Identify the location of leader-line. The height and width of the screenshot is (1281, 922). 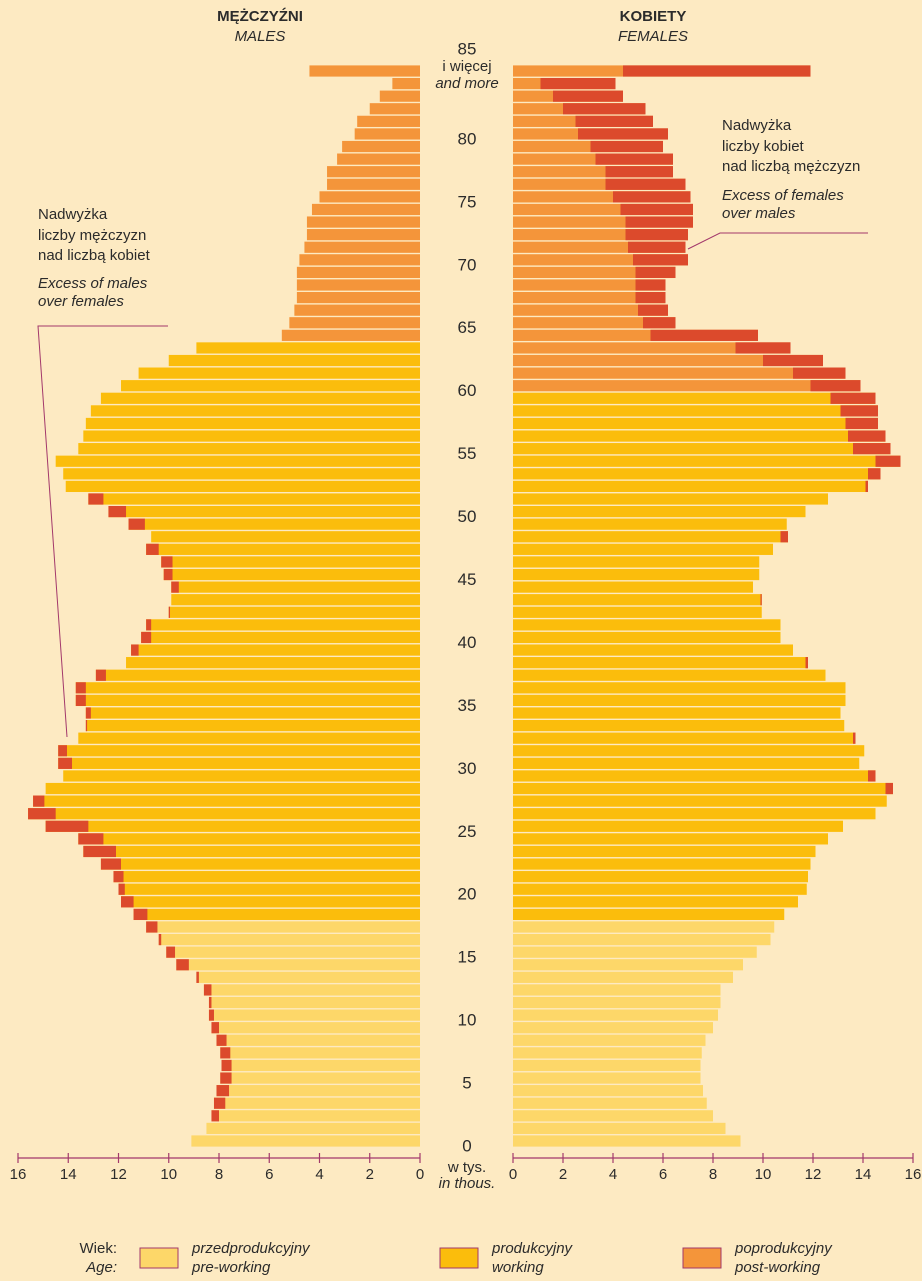
(102, 531).